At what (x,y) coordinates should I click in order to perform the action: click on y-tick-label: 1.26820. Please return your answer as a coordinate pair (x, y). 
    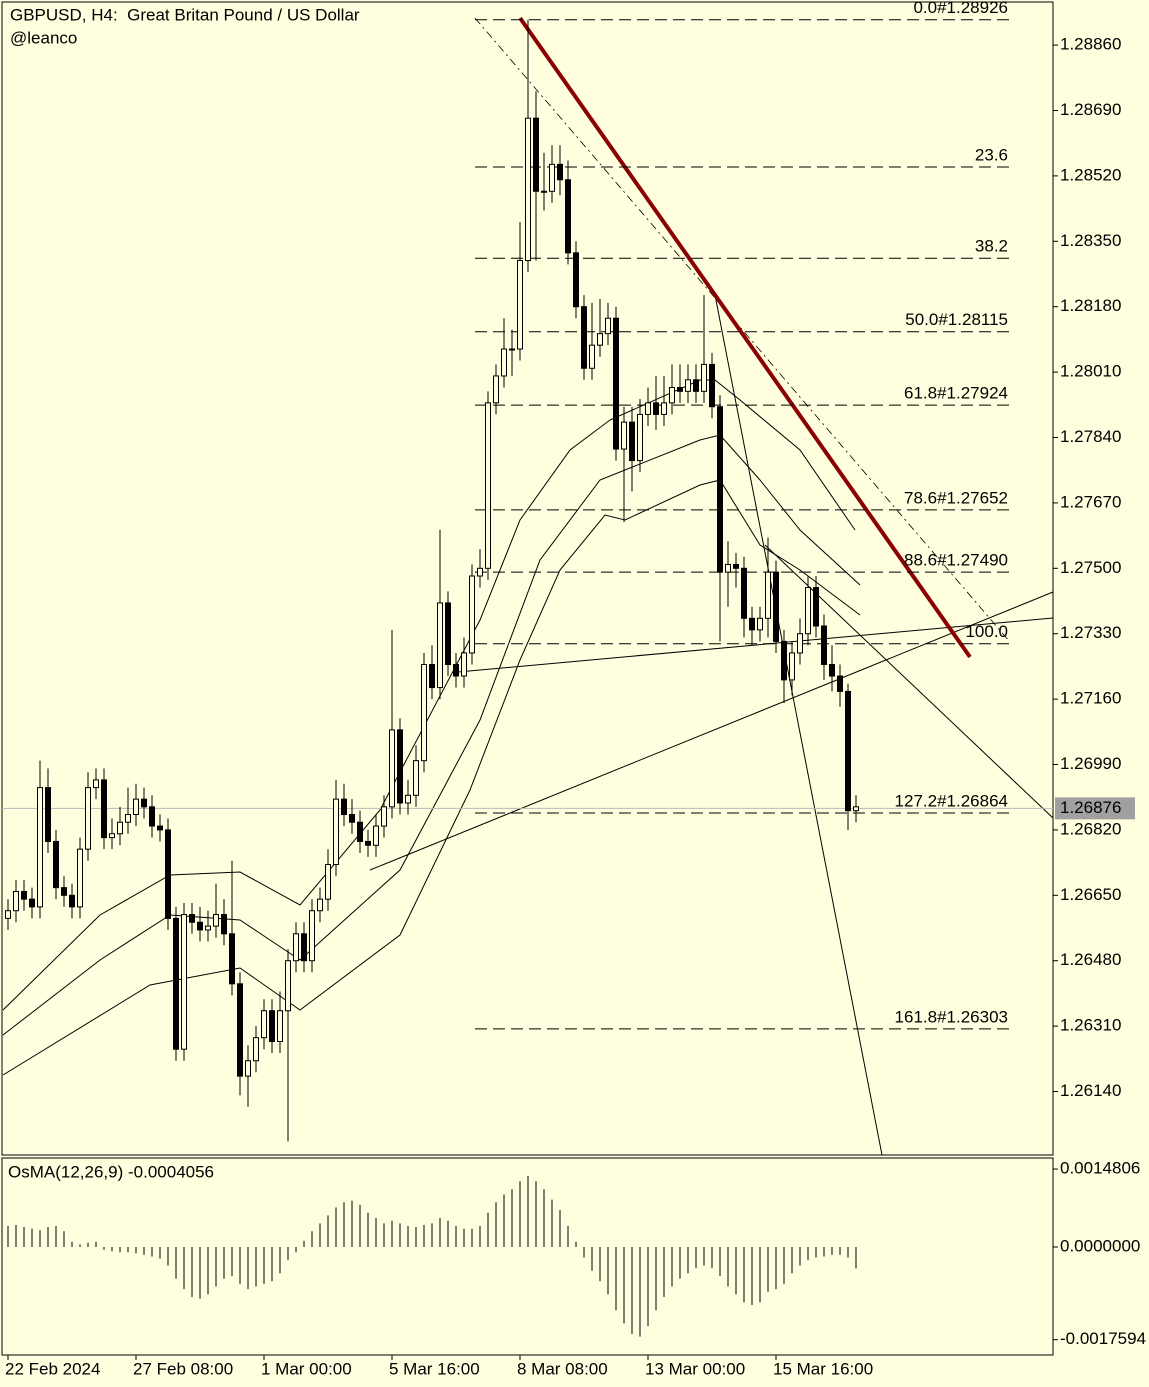
    Looking at the image, I should click on (1090, 828).